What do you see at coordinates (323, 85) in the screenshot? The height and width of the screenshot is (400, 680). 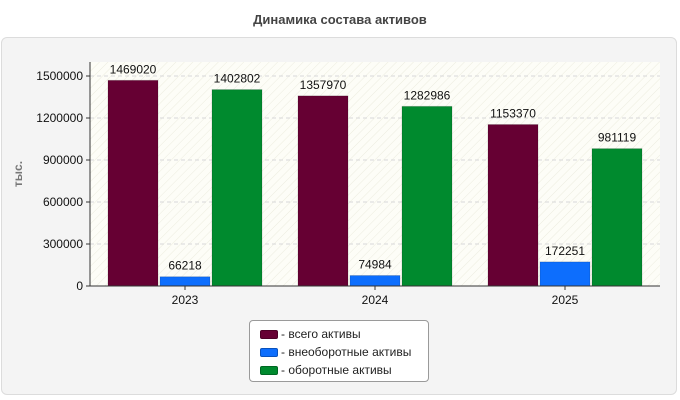 I see `data-label: 1357970` at bounding box center [323, 85].